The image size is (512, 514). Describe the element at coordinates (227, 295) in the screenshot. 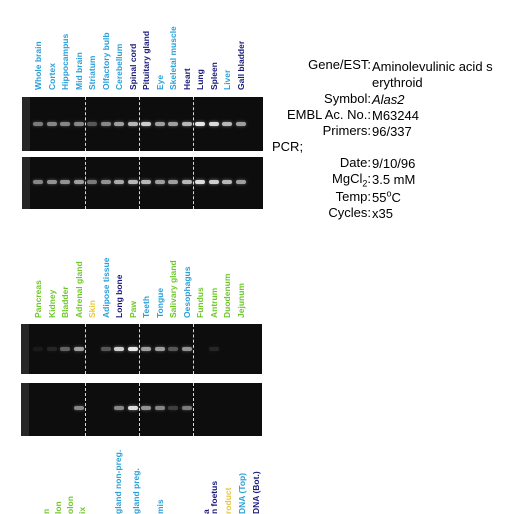

I see `lane-label: Duodenum` at that location.